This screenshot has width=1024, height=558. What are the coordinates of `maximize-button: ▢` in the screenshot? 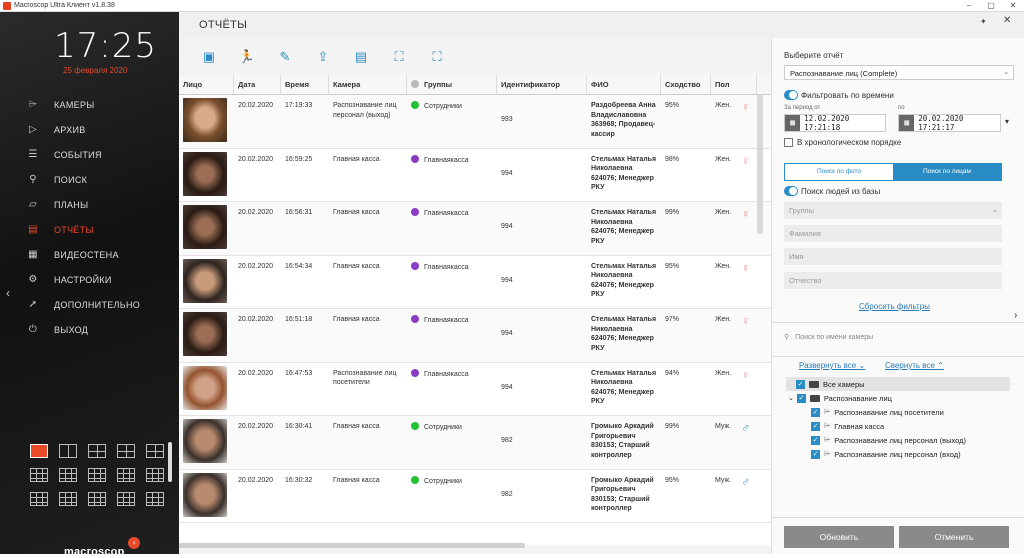 It's located at (991, 5).